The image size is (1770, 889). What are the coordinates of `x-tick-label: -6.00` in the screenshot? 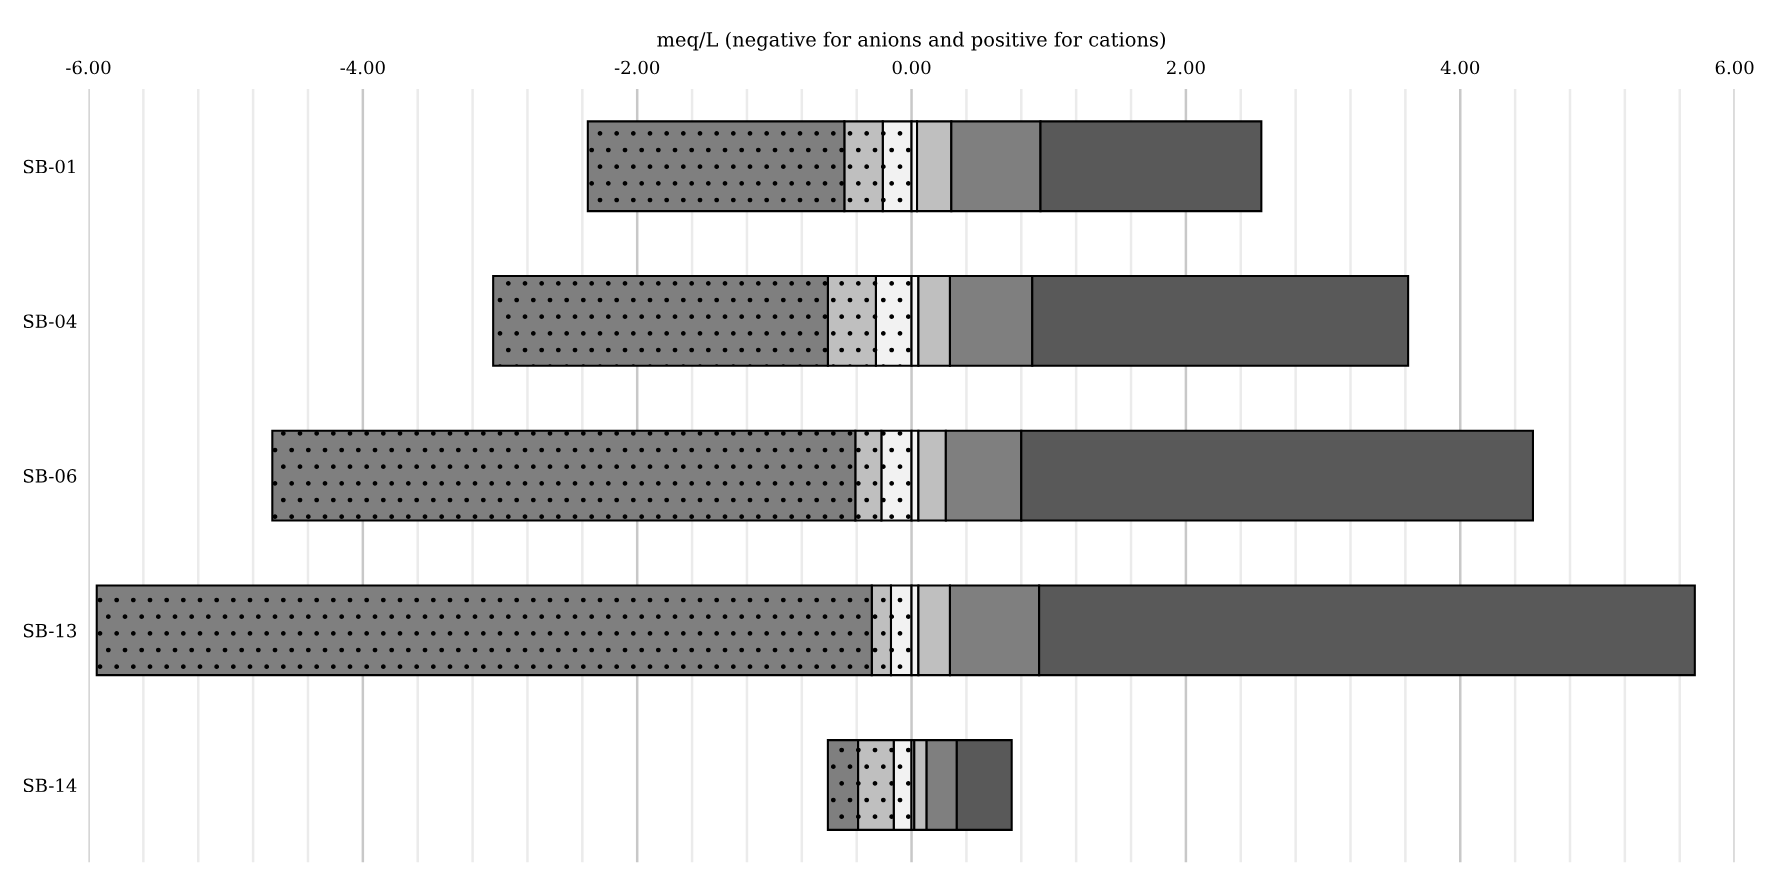 It's located at (88, 67).